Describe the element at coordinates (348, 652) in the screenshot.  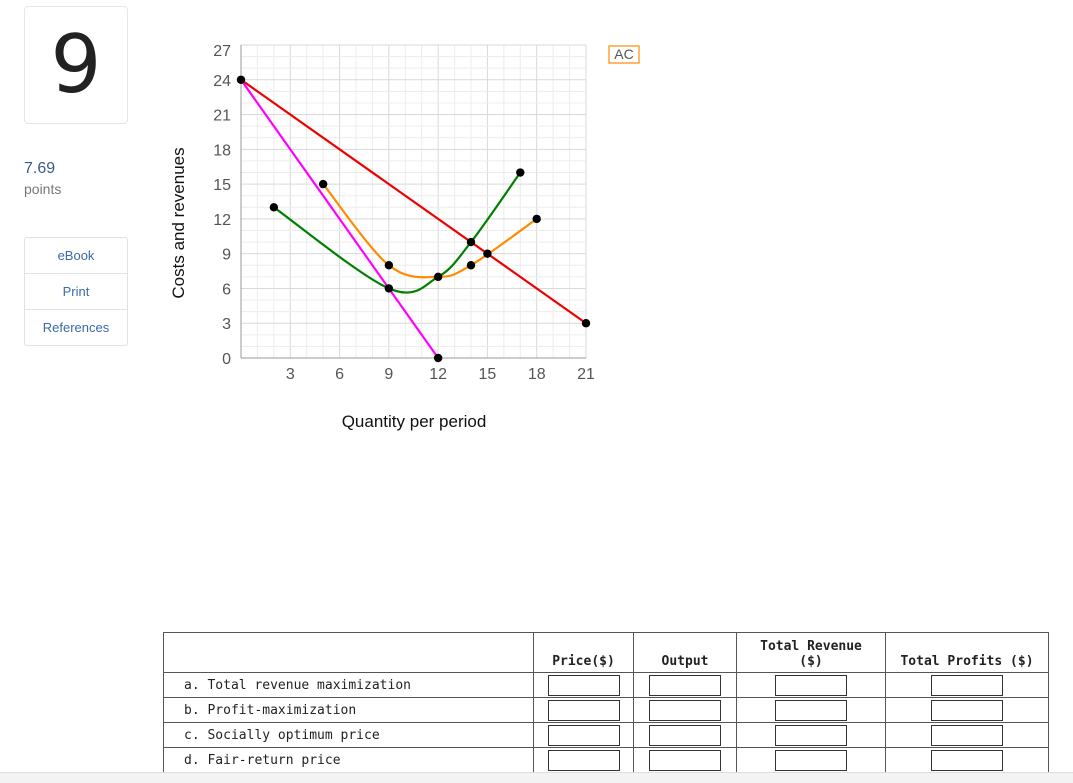
I see `header-blank` at that location.